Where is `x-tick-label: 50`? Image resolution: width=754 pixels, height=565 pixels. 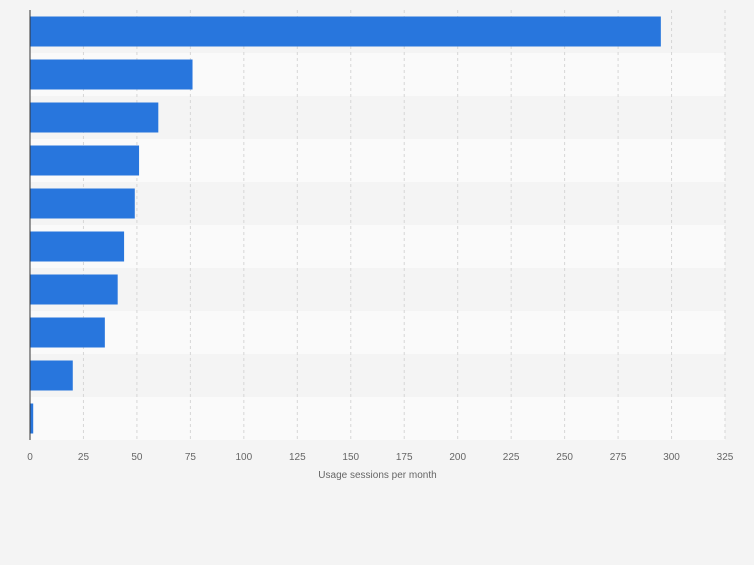
x-tick-label: 50 is located at coordinates (137, 457).